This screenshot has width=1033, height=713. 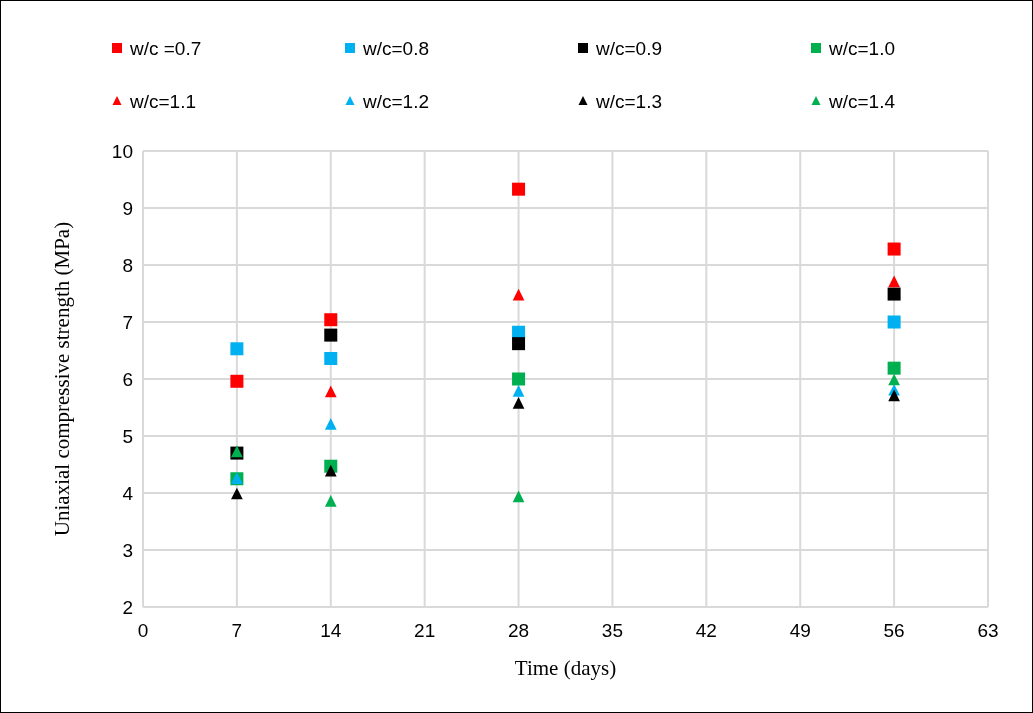 What do you see at coordinates (565, 668) in the screenshot?
I see `x-axis-title: Time (days)` at bounding box center [565, 668].